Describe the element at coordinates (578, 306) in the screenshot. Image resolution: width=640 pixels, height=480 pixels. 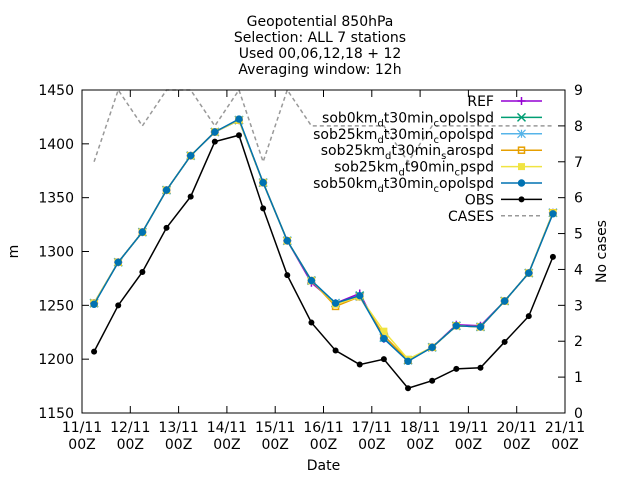
I see `y2-tick-label: 3` at that location.